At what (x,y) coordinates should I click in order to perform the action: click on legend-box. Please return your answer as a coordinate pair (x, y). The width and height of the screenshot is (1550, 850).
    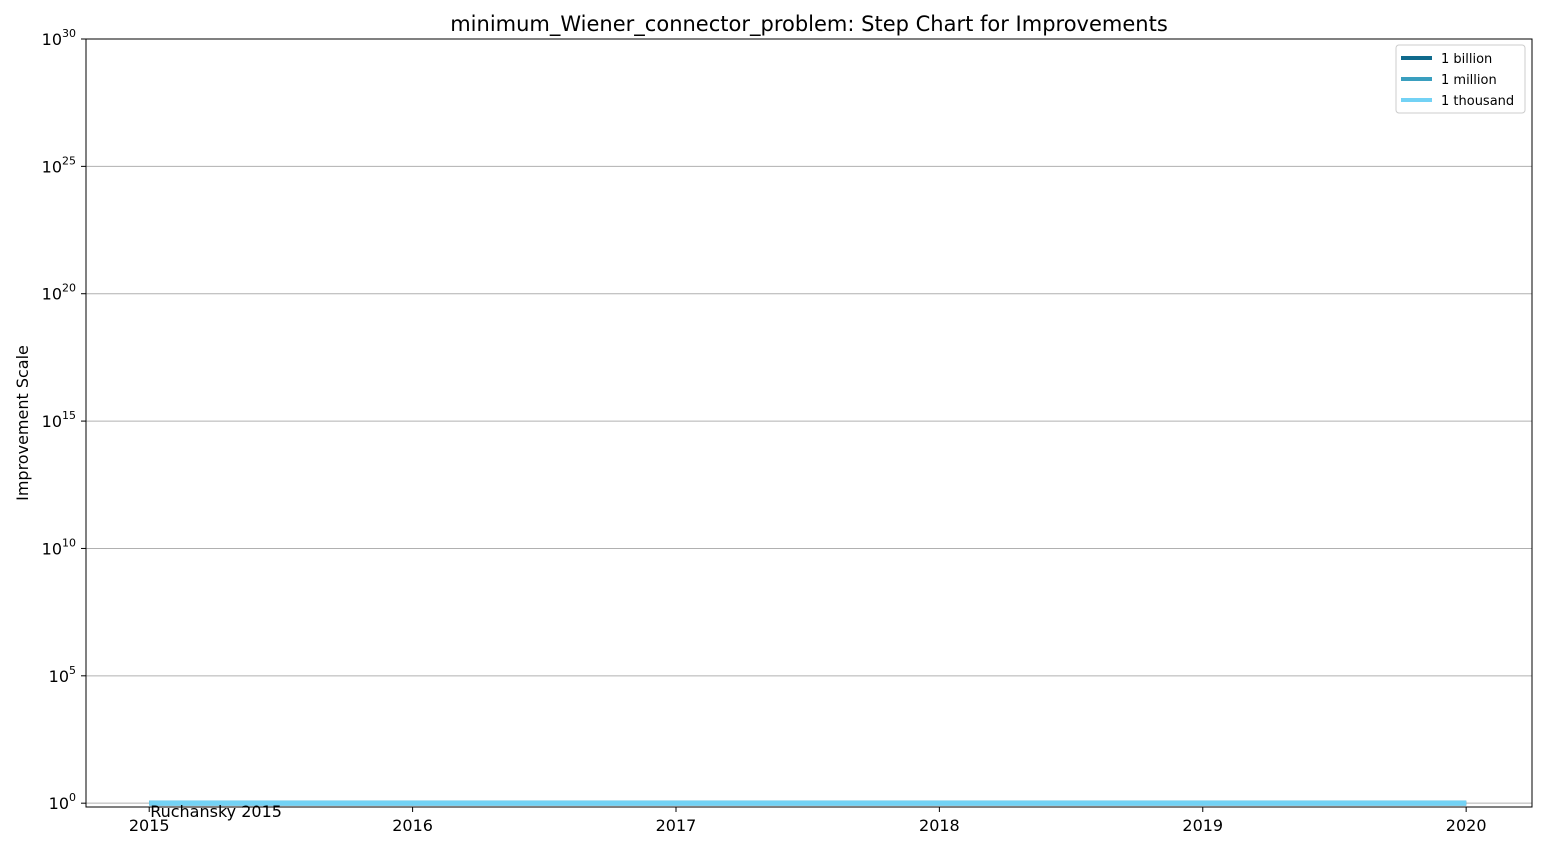
    Looking at the image, I should click on (1460, 79).